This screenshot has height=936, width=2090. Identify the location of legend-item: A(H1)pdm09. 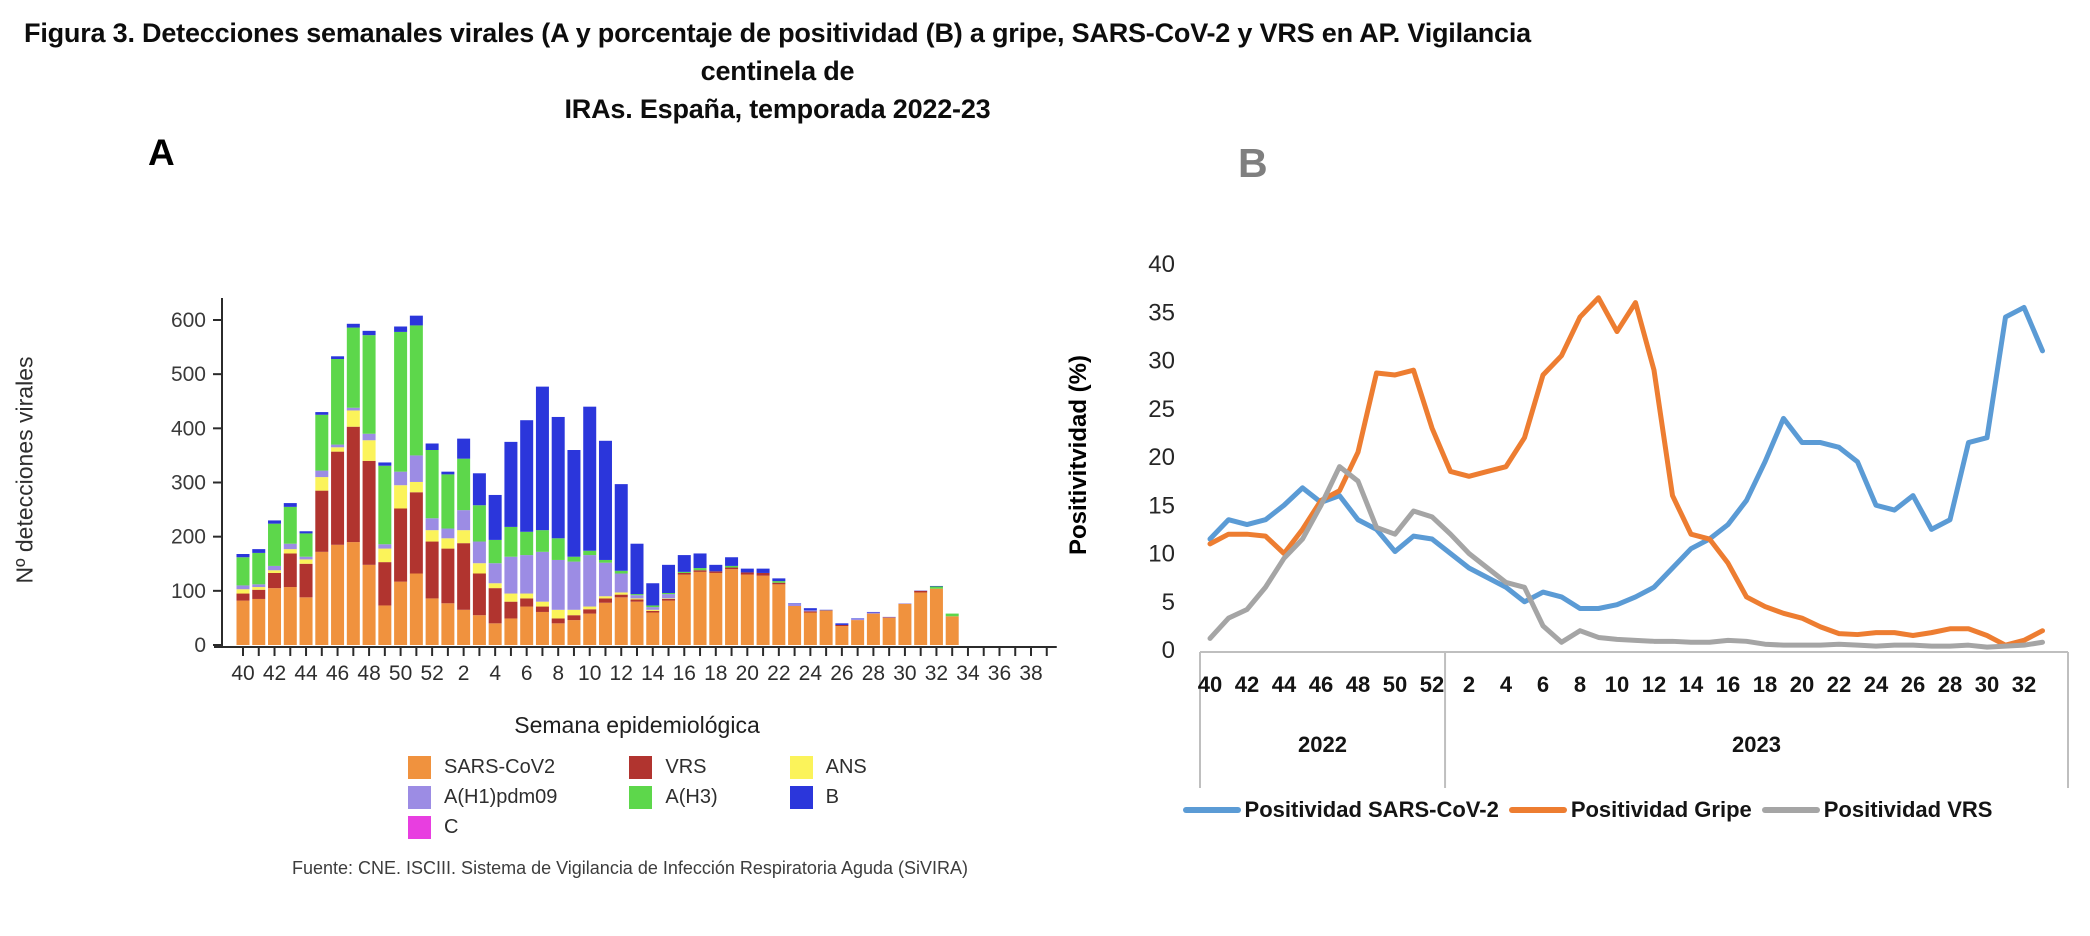
(482, 797).